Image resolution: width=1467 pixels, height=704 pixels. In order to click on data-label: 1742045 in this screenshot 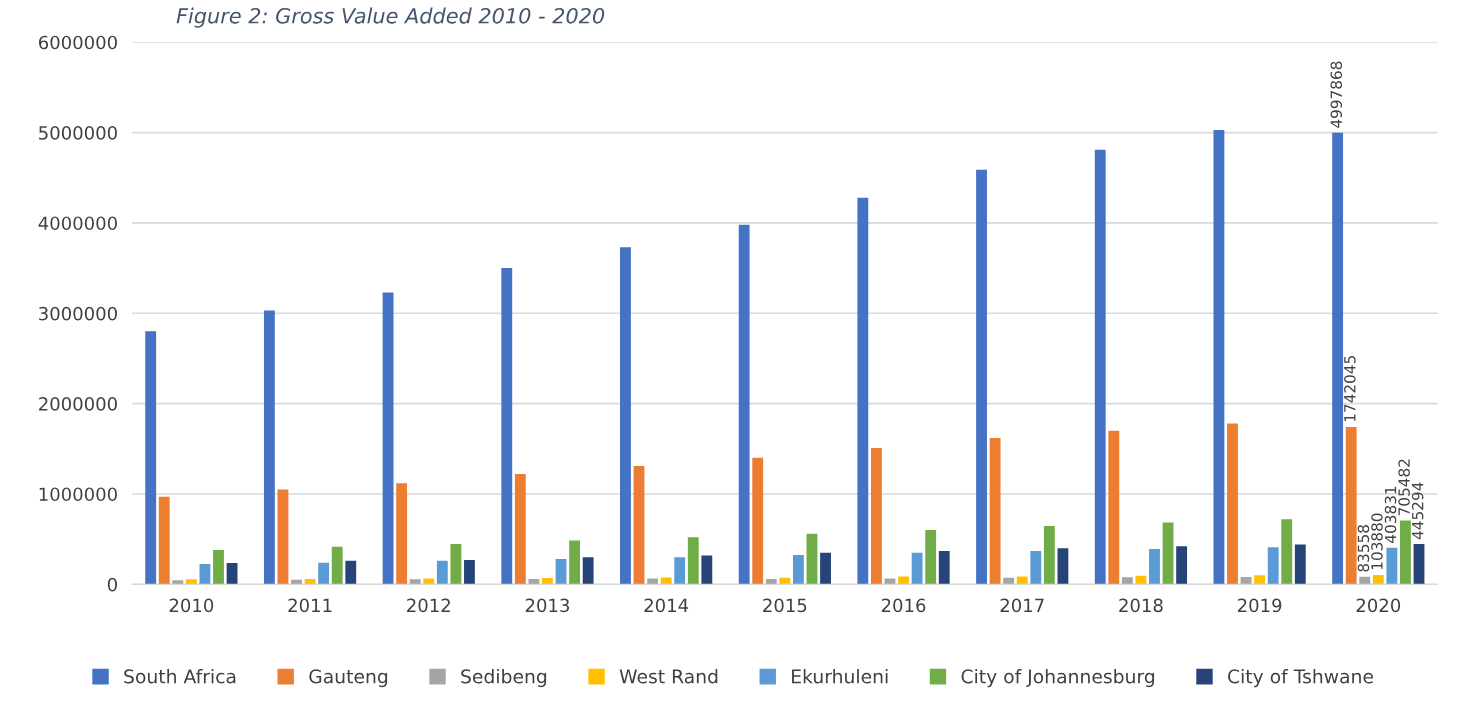, I will do `click(1350, 389)`.